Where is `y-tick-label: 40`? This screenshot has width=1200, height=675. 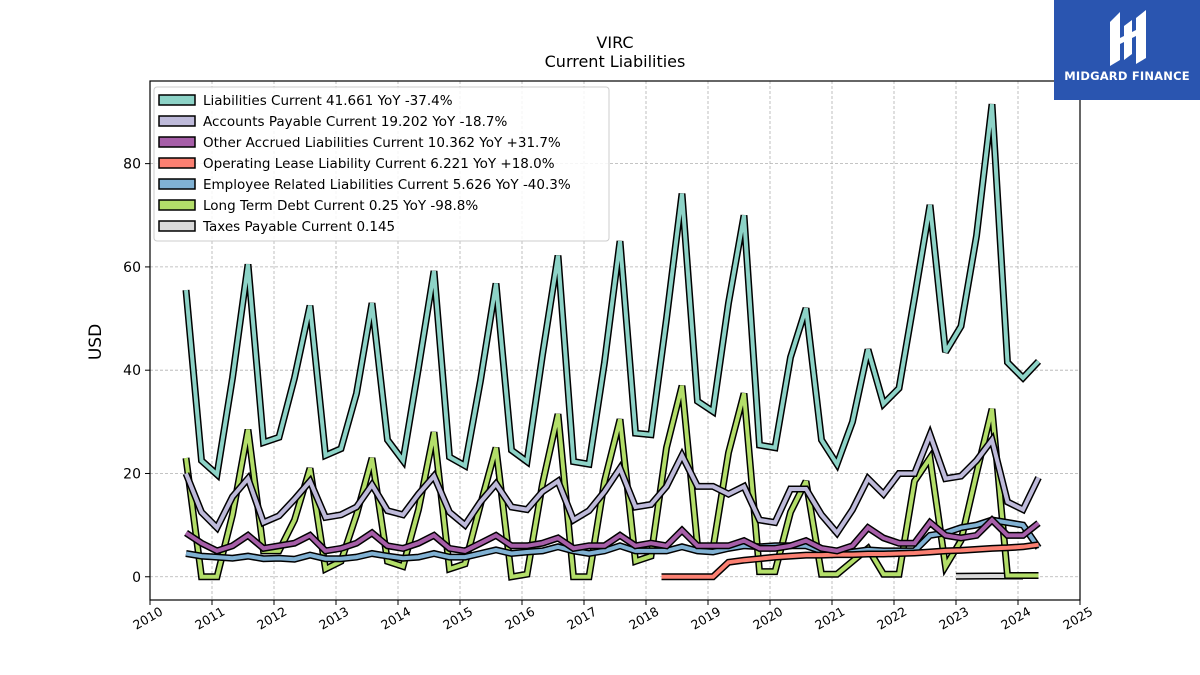
y-tick-label: 40 is located at coordinates (132, 371).